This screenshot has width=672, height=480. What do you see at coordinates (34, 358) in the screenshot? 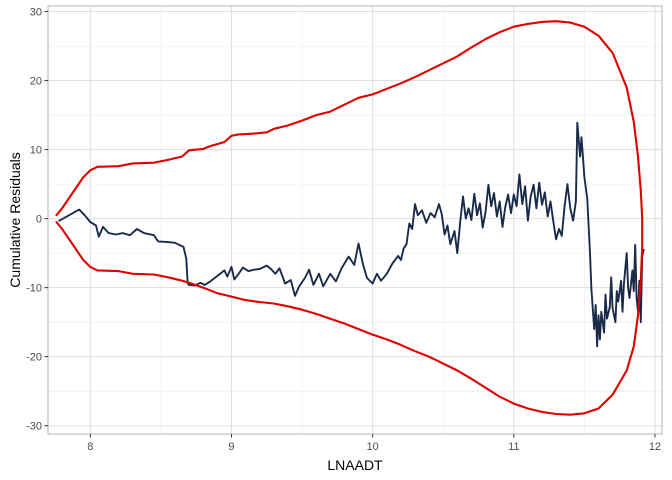
I see `y-tick-label: -20` at bounding box center [34, 358].